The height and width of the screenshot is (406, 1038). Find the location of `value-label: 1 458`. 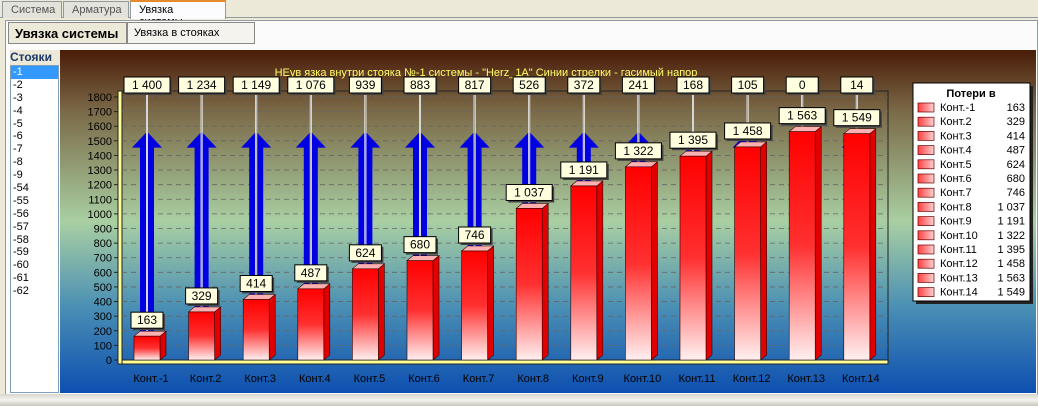

value-label: 1 458 is located at coordinates (748, 131).